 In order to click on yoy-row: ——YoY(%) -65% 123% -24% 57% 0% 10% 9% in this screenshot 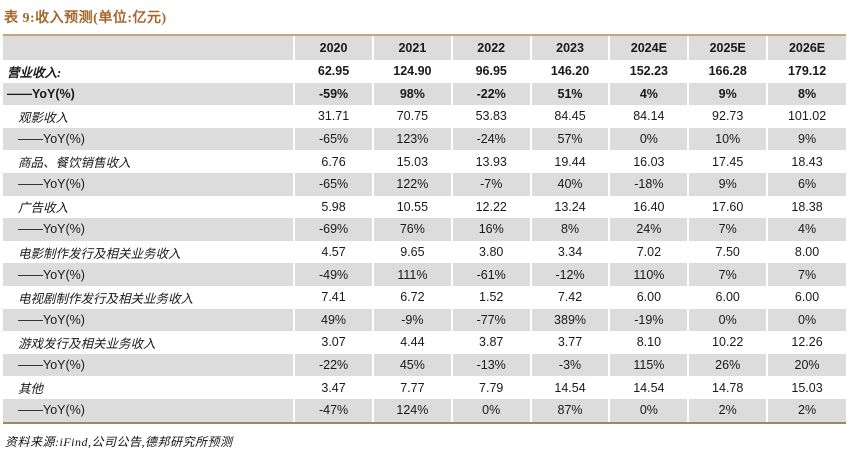, I will do `click(424, 139)`.